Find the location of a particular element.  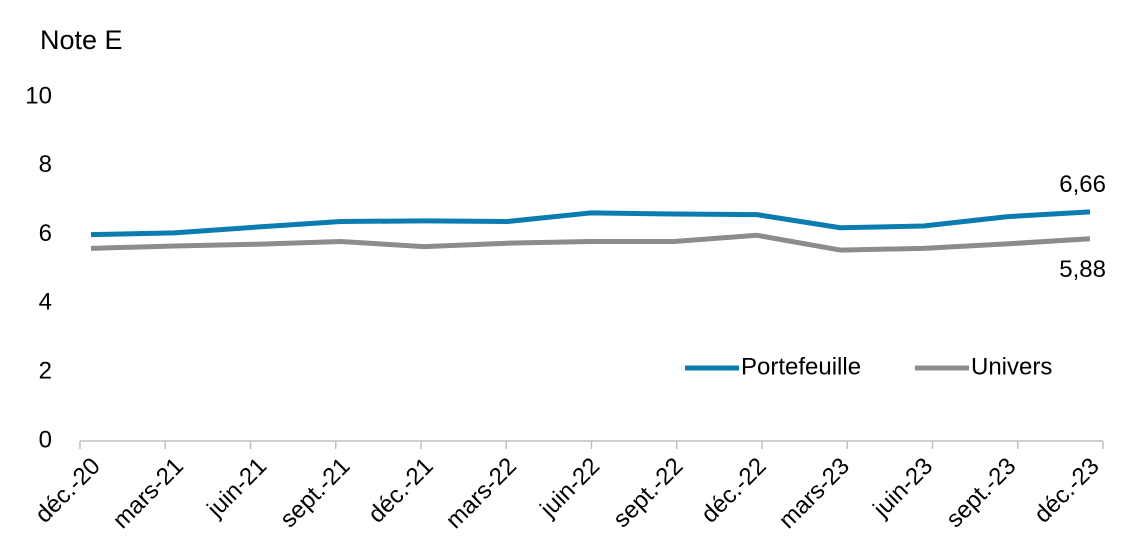

x-tick-label: mars-21 is located at coordinates (148, 493).